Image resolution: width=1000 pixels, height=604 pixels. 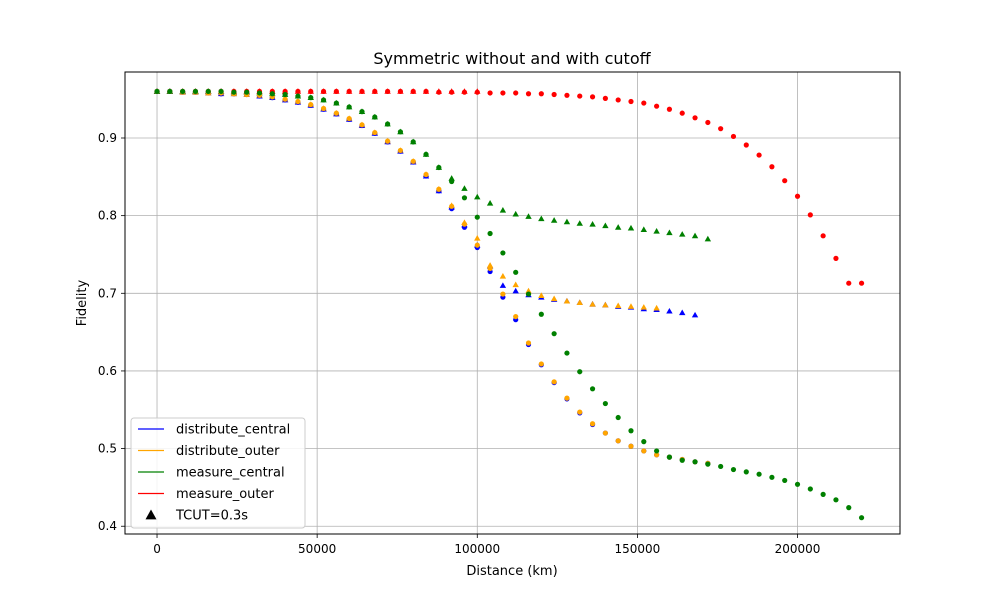 I want to click on legend-label: measure_central, so click(x=230, y=473).